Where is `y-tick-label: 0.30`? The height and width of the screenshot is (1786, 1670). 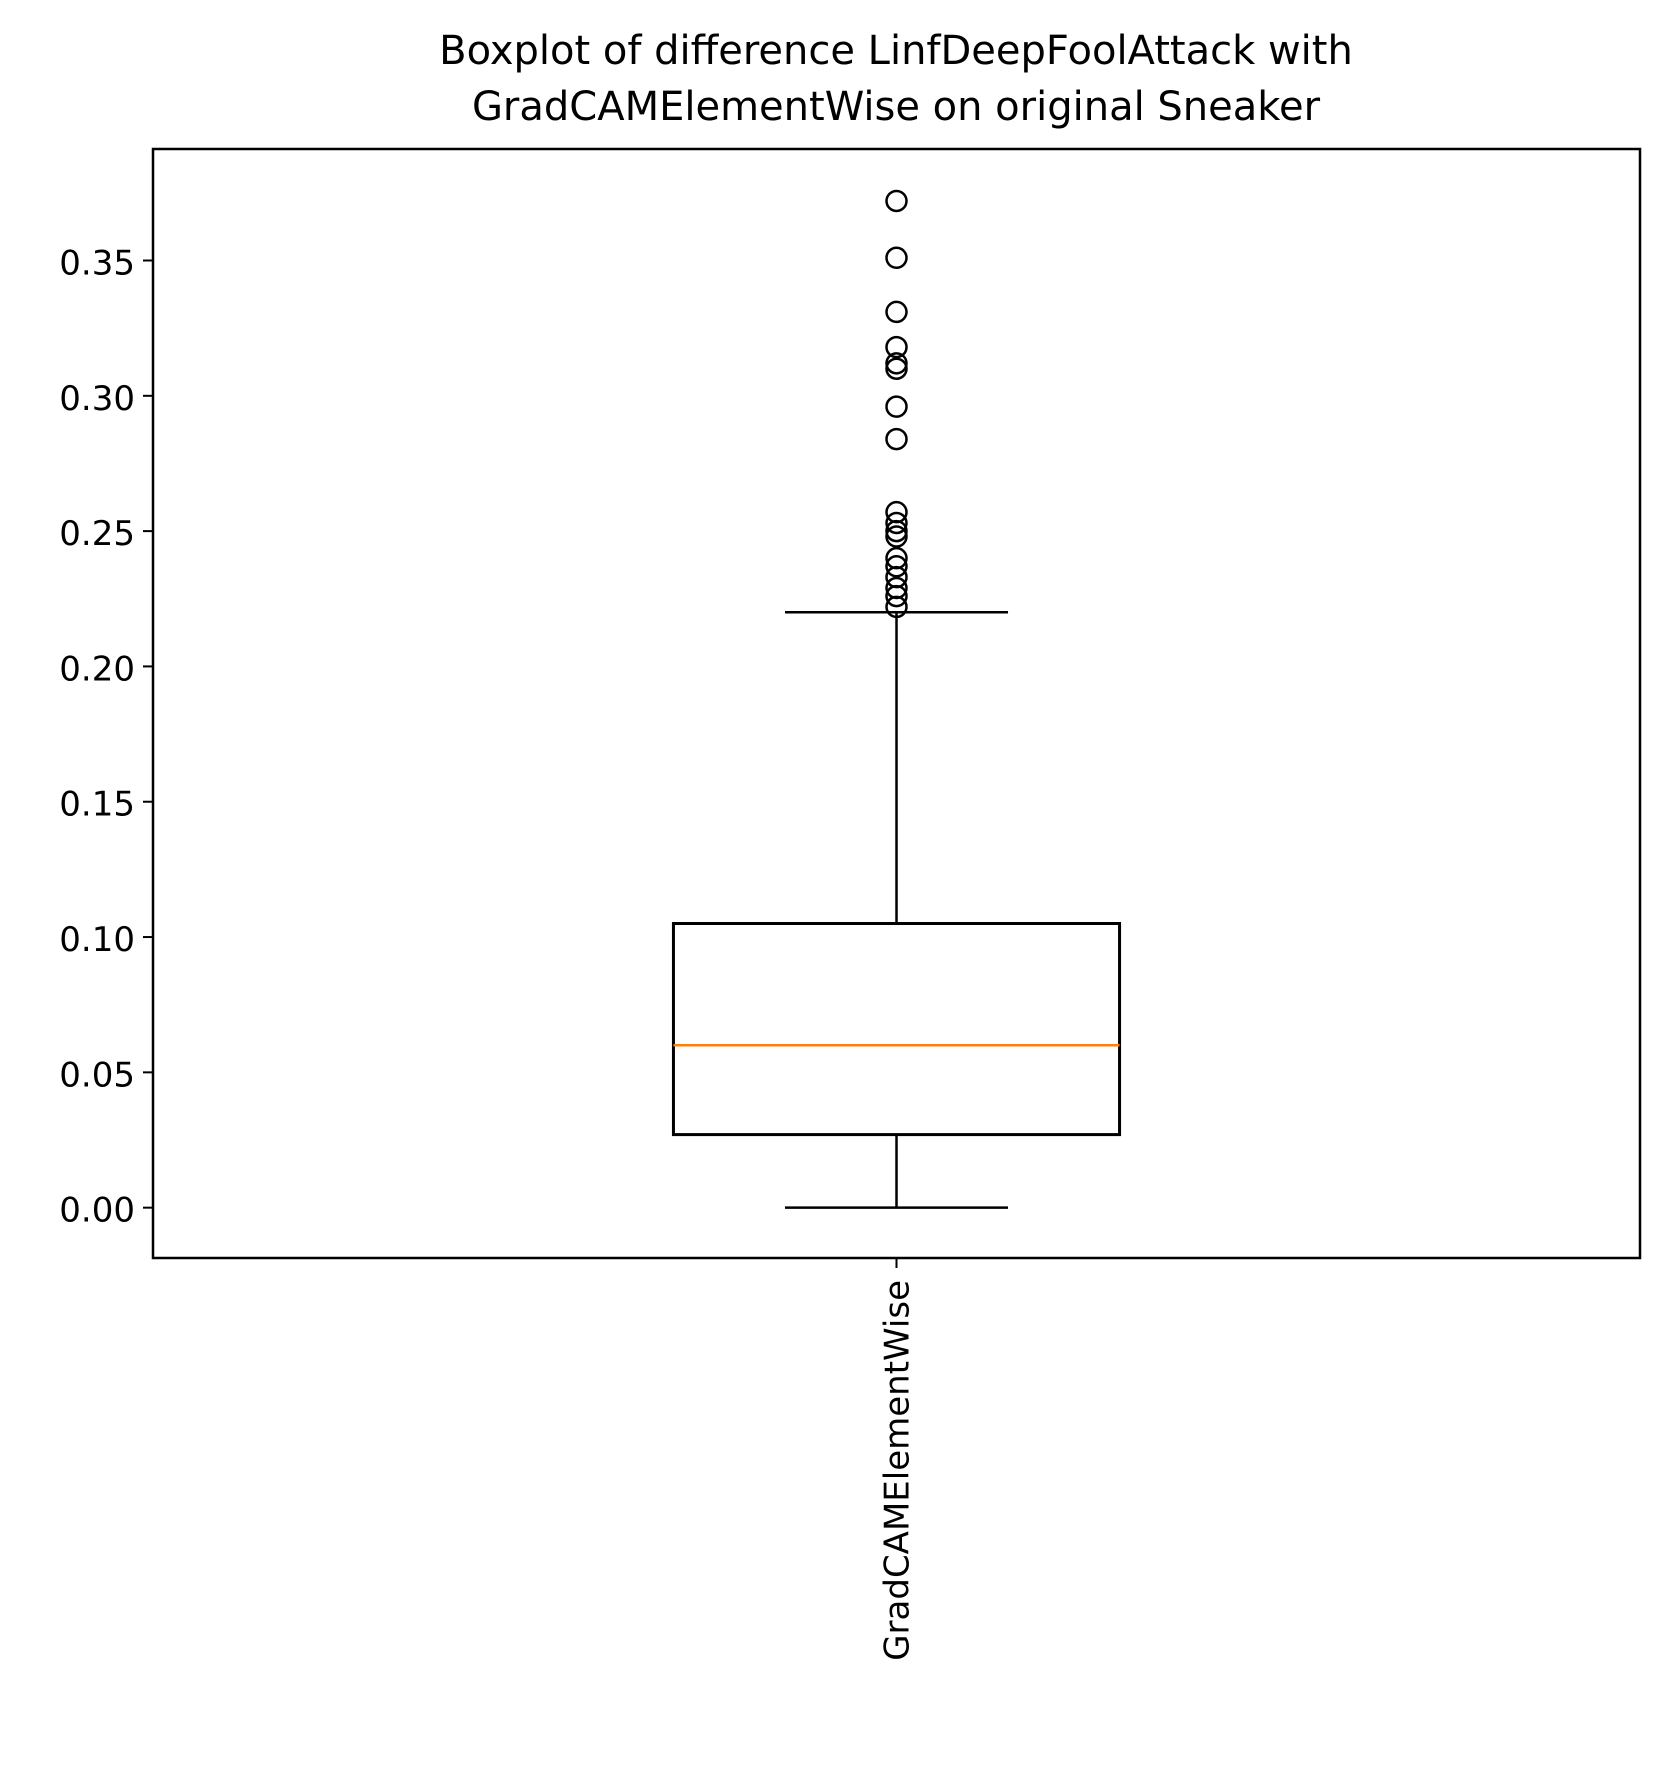
y-tick-label: 0.30 is located at coordinates (97, 399).